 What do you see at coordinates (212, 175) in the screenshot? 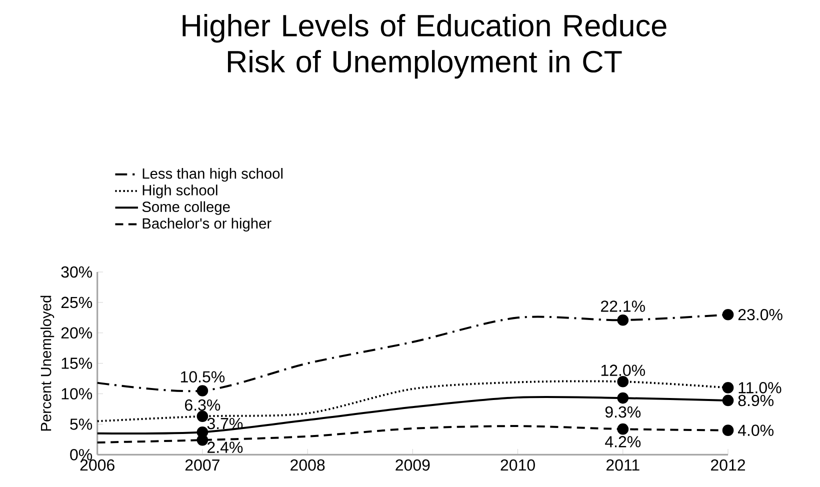
I see `legend-label: Less than high school` at bounding box center [212, 175].